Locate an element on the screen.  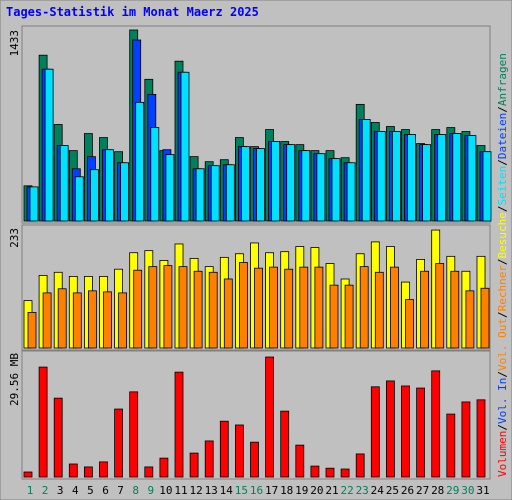
x-tick-label: 31 is located at coordinates (482, 490).